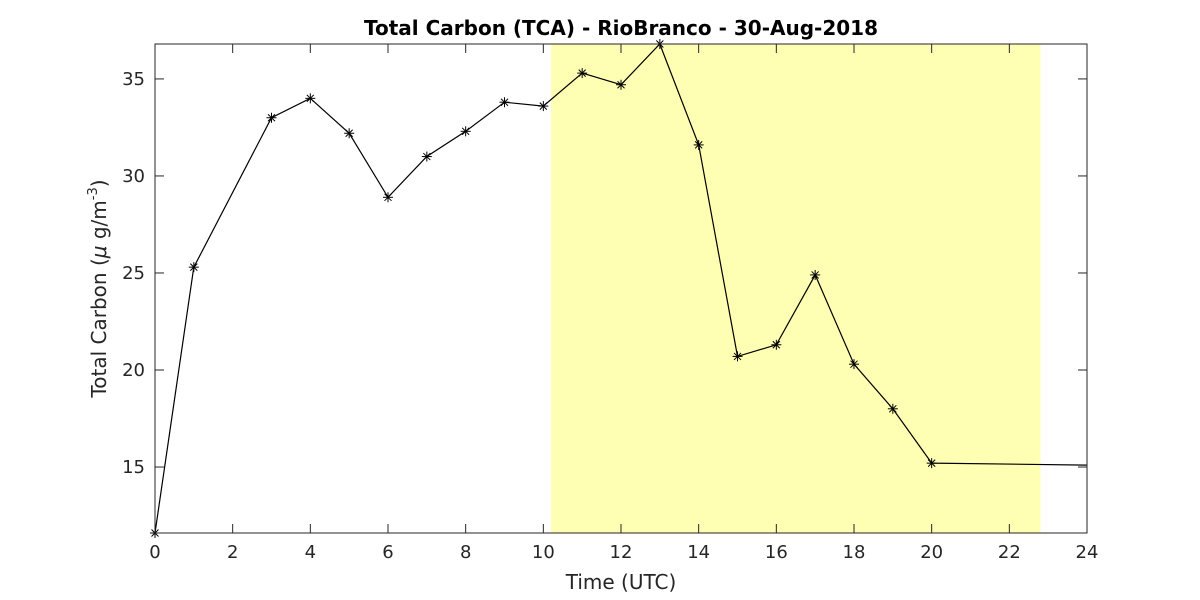  What do you see at coordinates (698, 552) in the screenshot?
I see `x-tick-label: 14` at bounding box center [698, 552].